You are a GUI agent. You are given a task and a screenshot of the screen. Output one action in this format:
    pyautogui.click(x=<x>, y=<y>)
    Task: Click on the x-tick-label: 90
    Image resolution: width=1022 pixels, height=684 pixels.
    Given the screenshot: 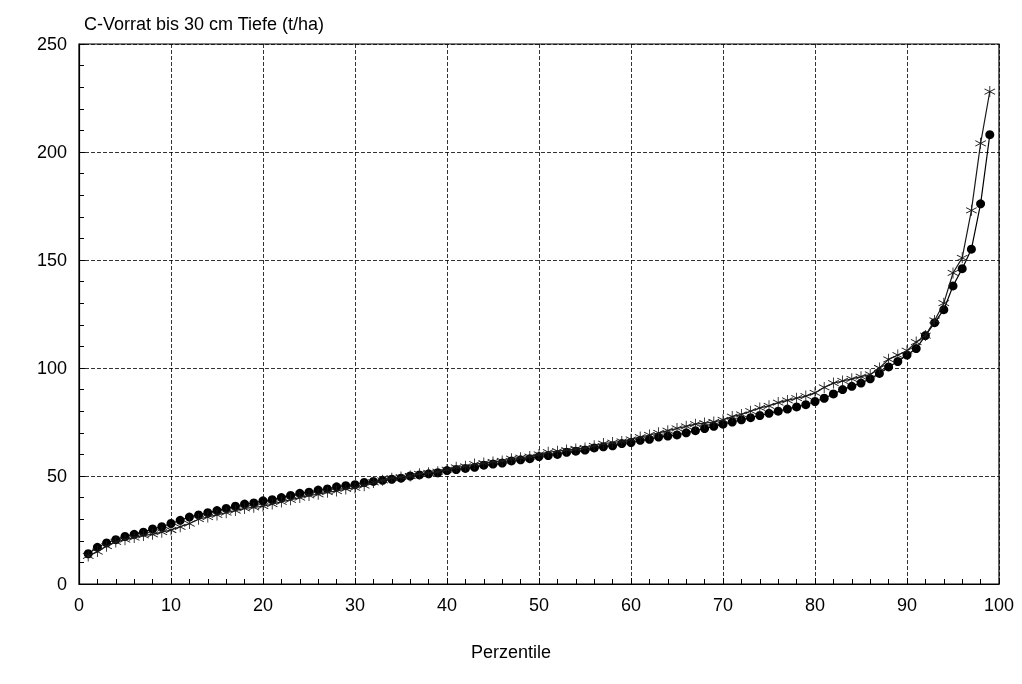 What is the action you would take?
    pyautogui.click(x=907, y=605)
    